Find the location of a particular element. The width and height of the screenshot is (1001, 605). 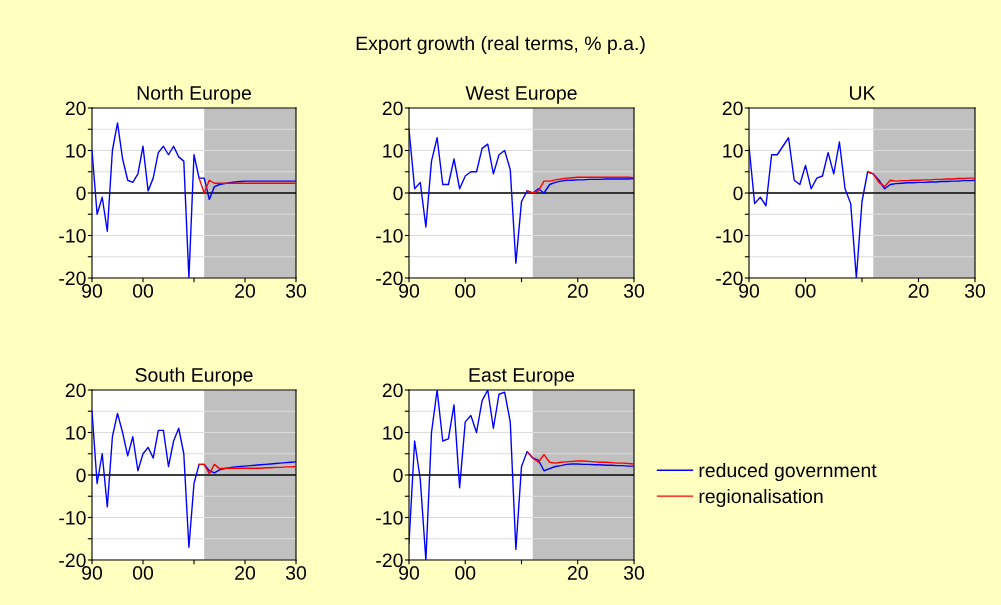

chart-title: North Europe is located at coordinates (194, 94).